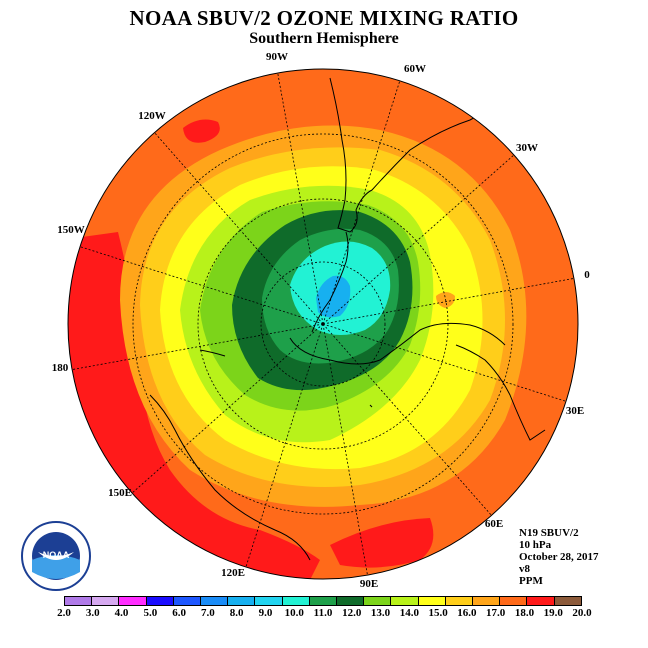 This screenshot has width=648, height=648. What do you see at coordinates (201, 131) in the screenshot?
I see `contour-19-north` at bounding box center [201, 131].